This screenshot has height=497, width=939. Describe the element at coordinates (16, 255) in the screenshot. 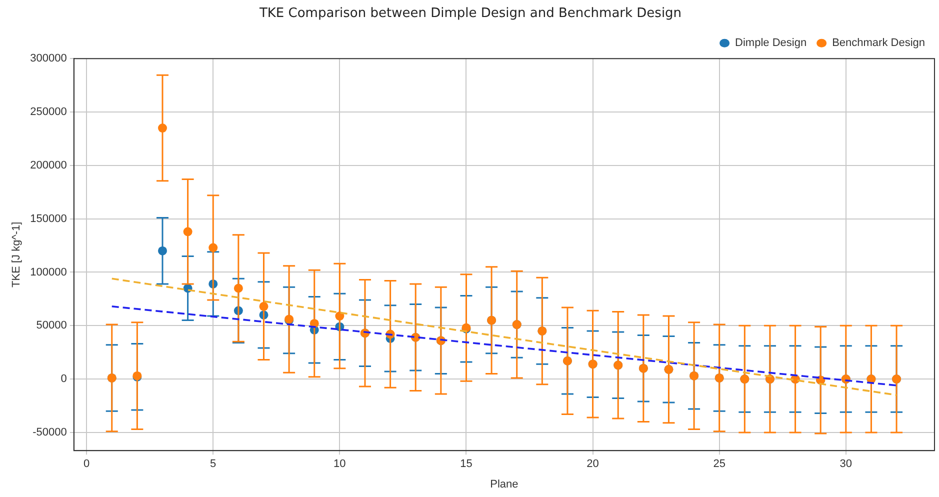

I see `y-axis-title: TKE [J kg^-1]` at that location.